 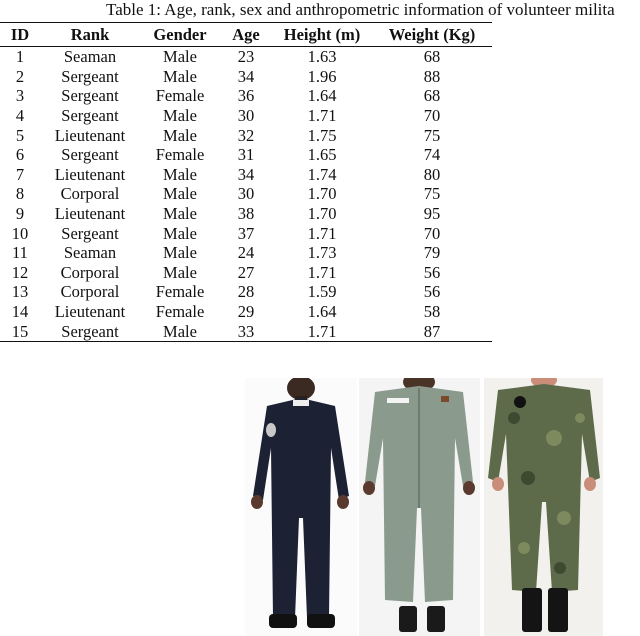 I want to click on cell-age: 36, so click(x=246, y=96).